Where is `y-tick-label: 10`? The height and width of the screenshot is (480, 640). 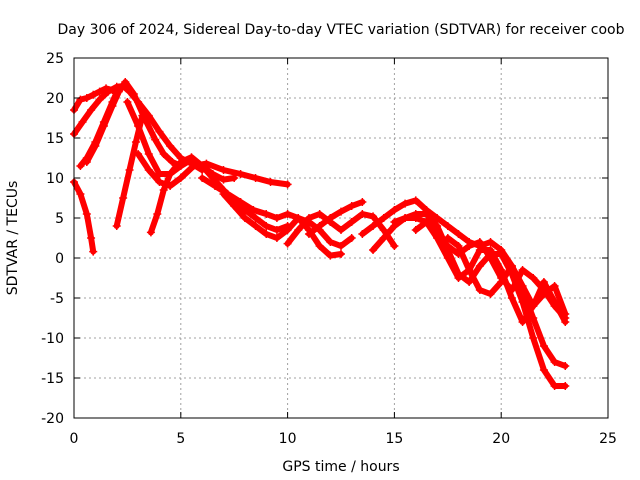 y-tick-label: 10 is located at coordinates (55, 179).